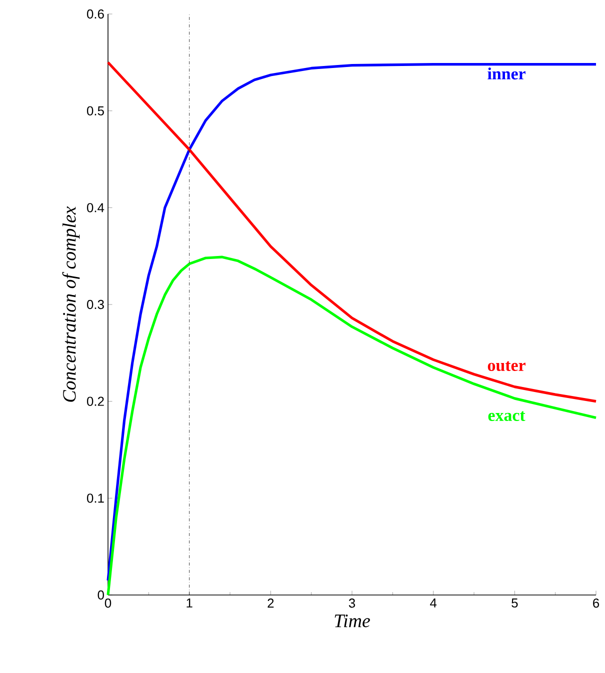  Describe the element at coordinates (101, 595) in the screenshot. I see `y-tick-label: 0` at that location.